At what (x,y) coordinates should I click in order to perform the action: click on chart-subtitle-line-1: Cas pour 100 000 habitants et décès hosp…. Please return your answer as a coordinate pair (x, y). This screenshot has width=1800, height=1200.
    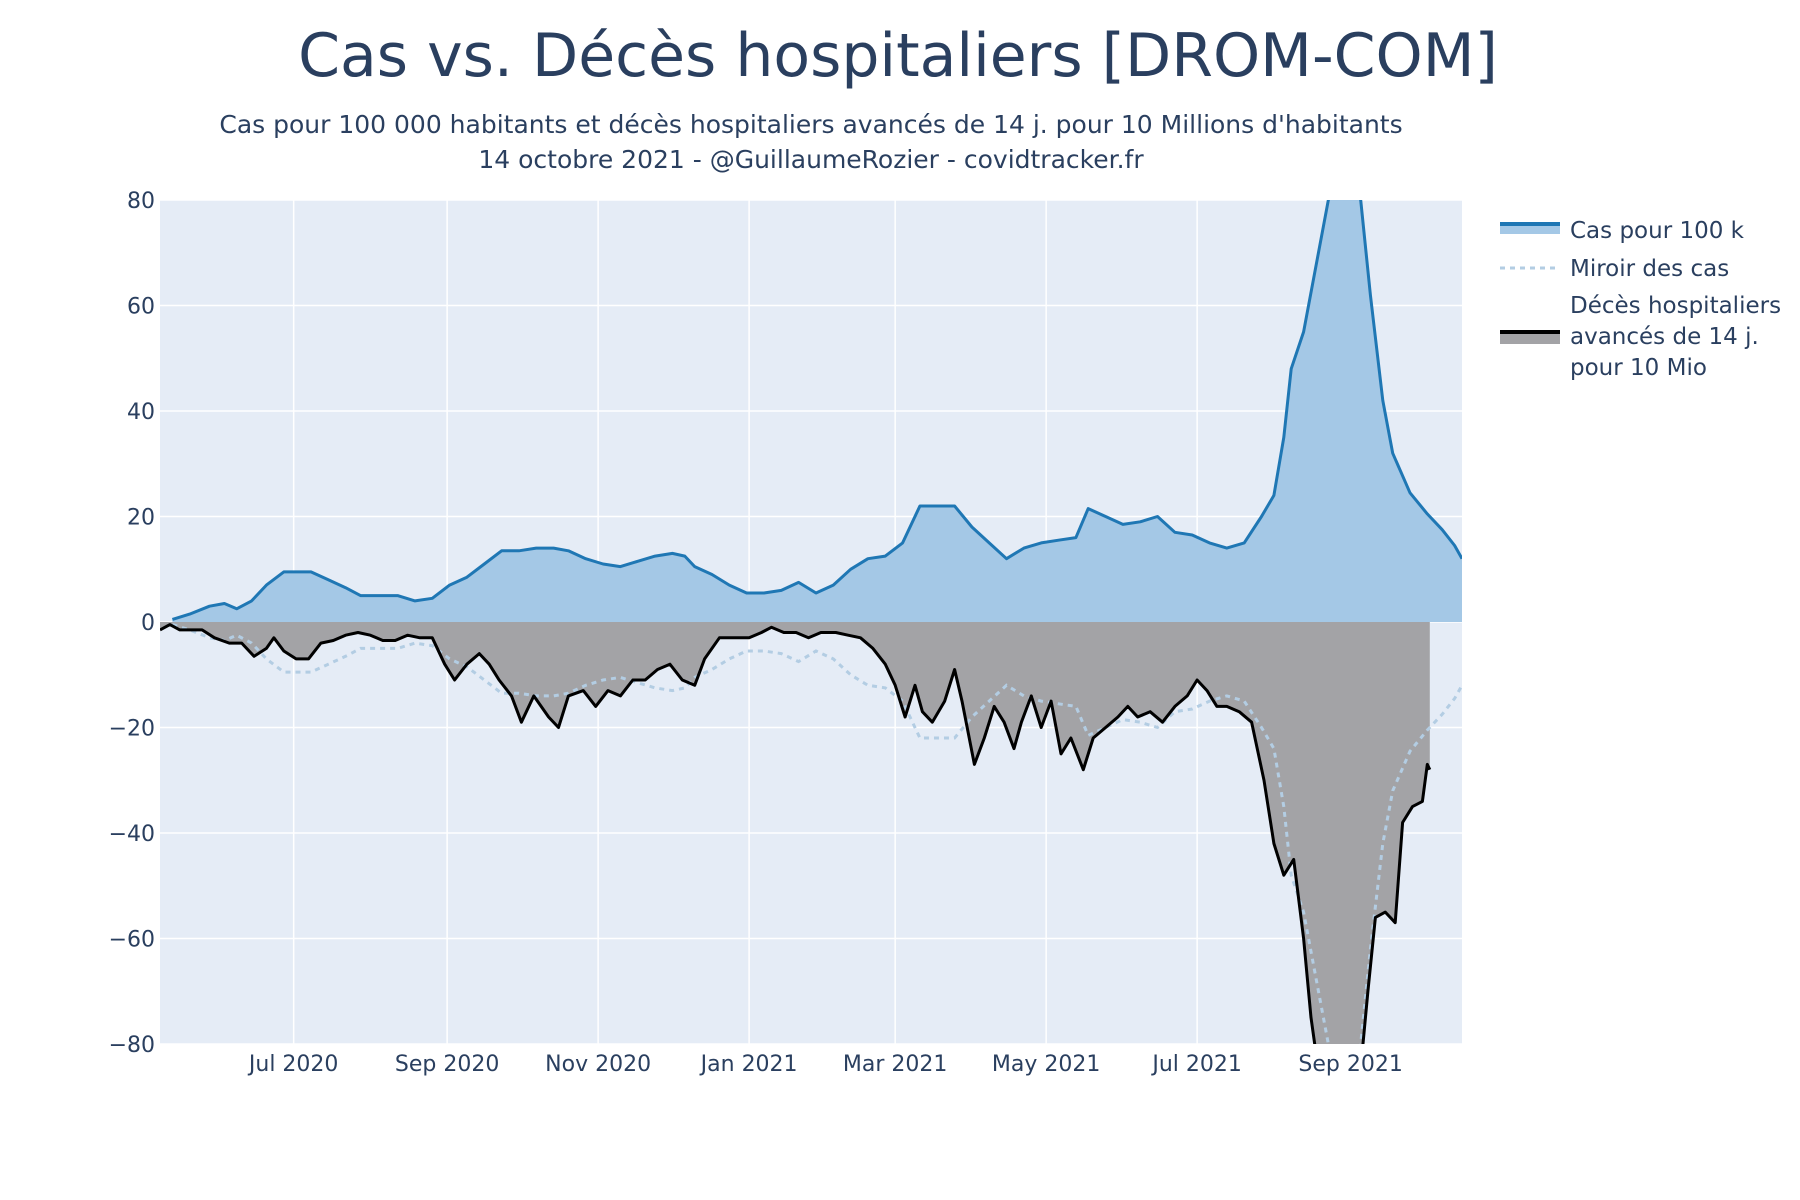
    Looking at the image, I should click on (810, 124).